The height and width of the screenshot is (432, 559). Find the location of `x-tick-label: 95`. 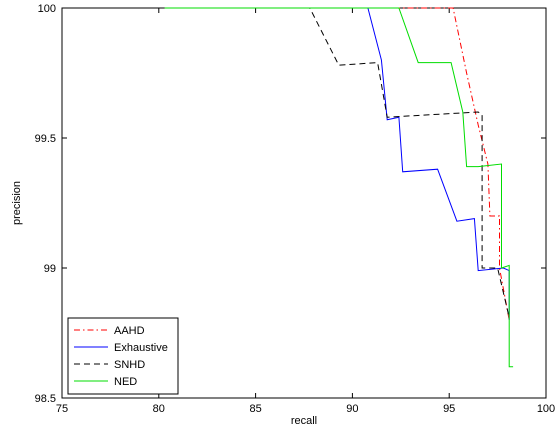

x-tick-label: 95 is located at coordinates (449, 409).